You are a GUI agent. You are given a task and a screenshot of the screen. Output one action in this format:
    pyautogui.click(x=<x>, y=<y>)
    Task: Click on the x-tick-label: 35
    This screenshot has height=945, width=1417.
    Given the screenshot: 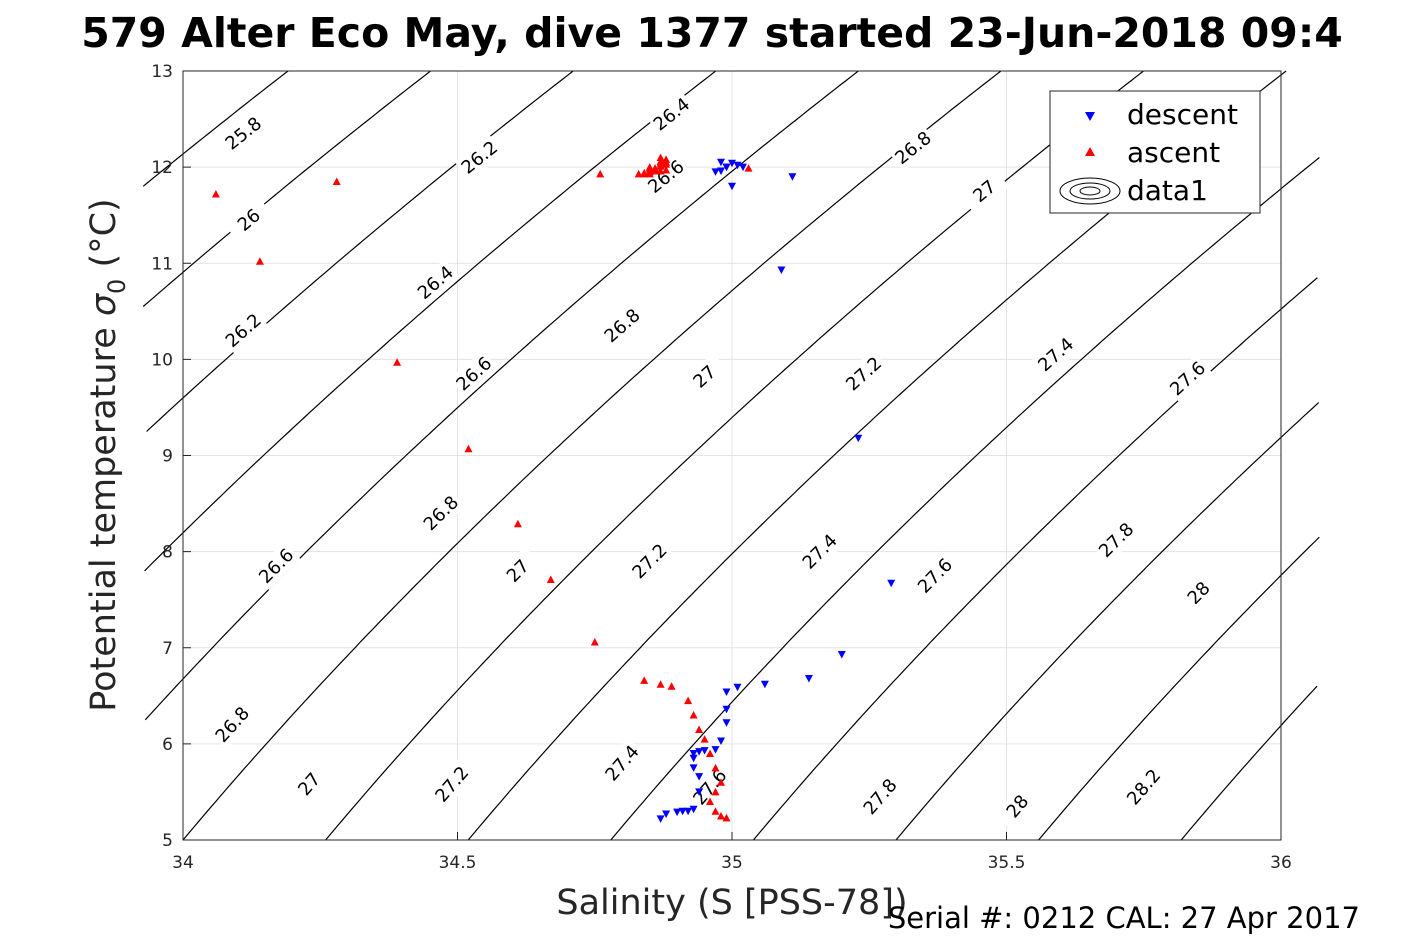 What is the action you would take?
    pyautogui.click(x=732, y=863)
    